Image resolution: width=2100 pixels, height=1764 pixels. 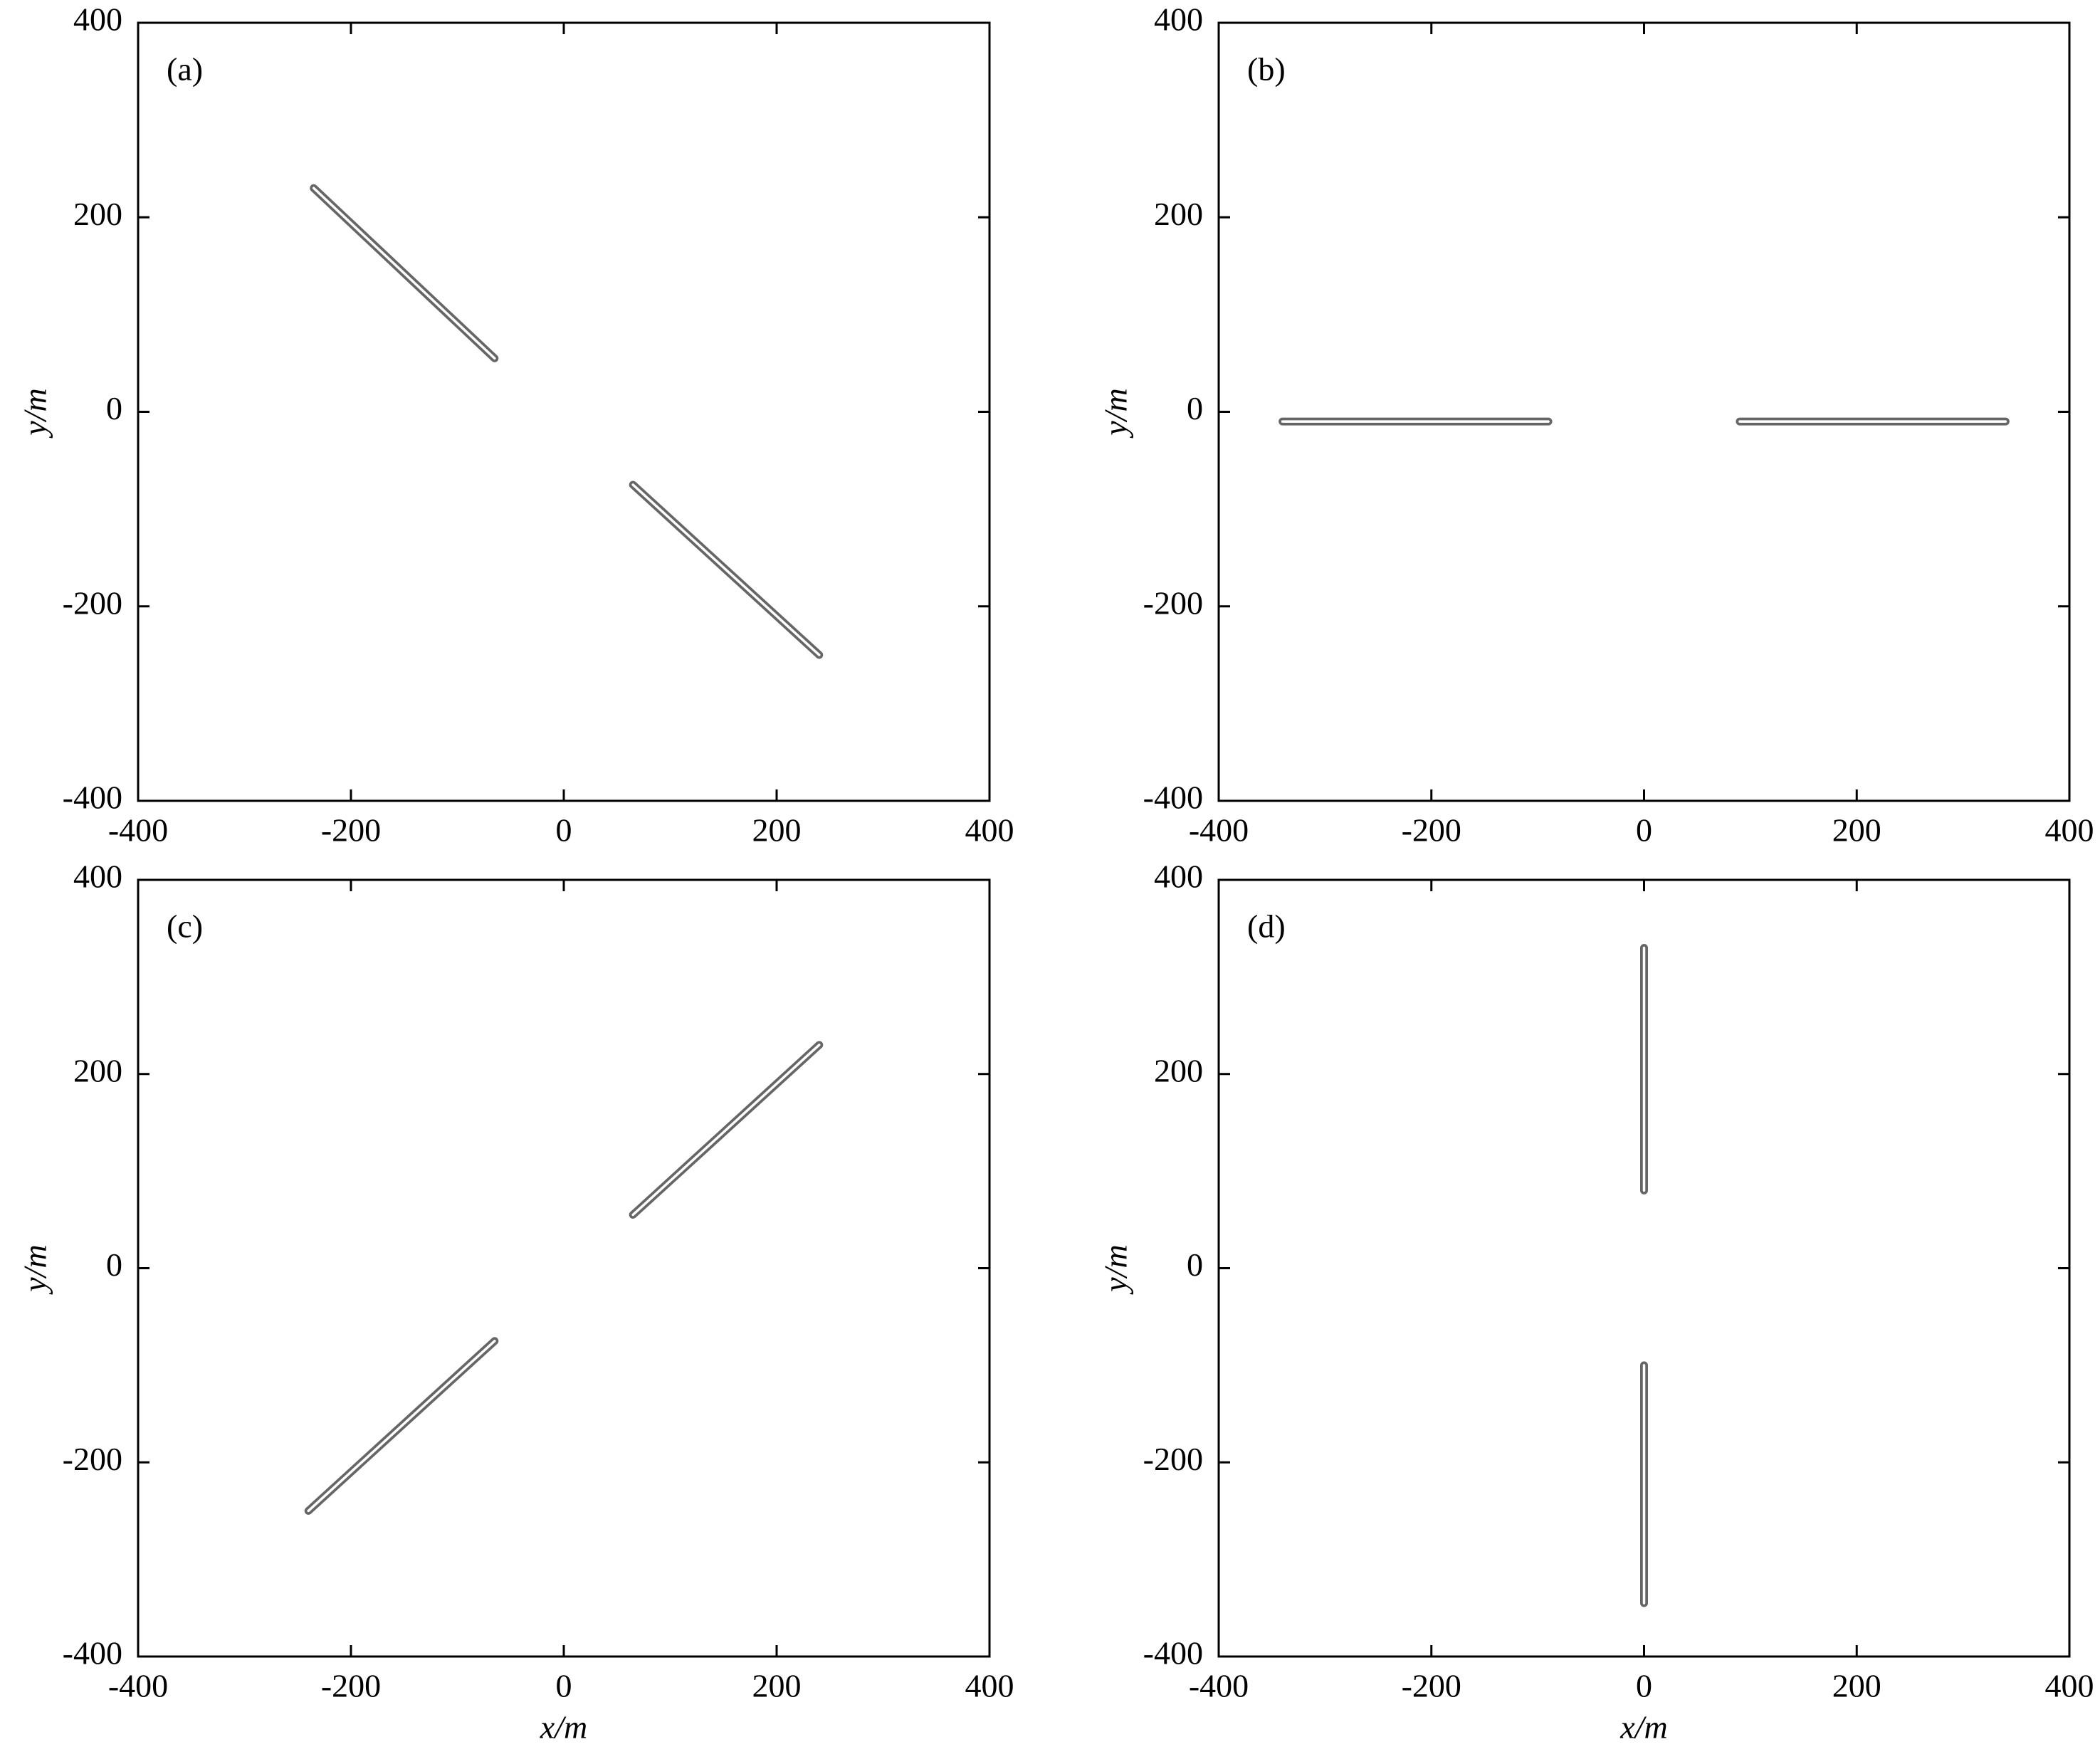 What do you see at coordinates (1266, 69) in the screenshot?
I see `panel-label: (b)` at bounding box center [1266, 69].